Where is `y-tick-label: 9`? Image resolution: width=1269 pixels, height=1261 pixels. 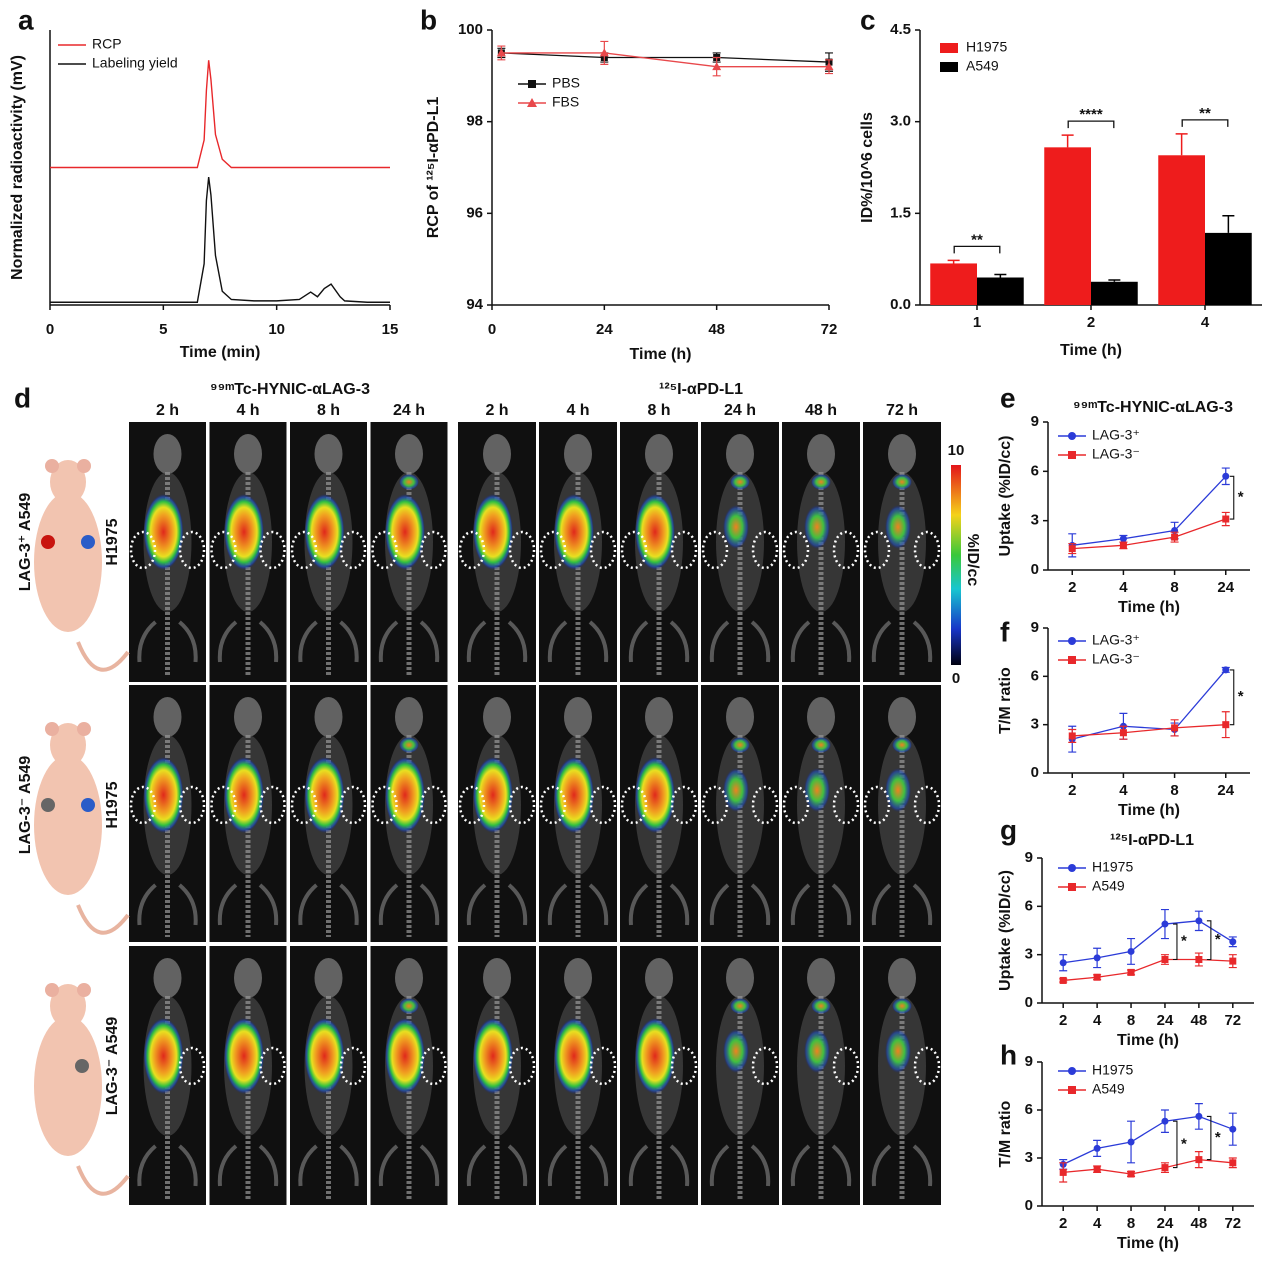 y-tick-label: 9 is located at coordinates (1029, 1061).